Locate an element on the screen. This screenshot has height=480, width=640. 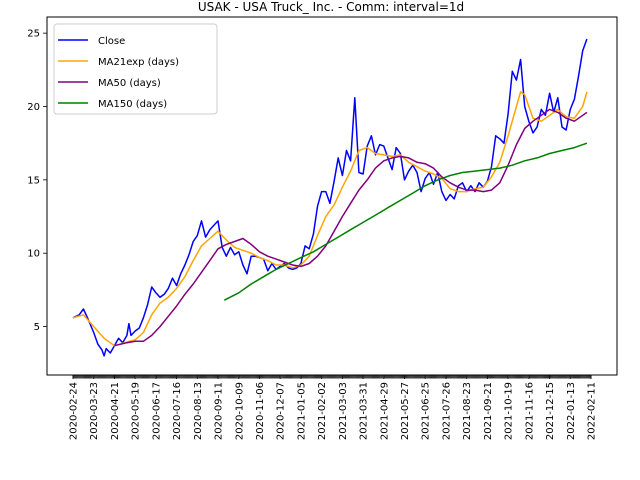
x-tick-label: 2021-01-05 is located at coordinates (301, 411).